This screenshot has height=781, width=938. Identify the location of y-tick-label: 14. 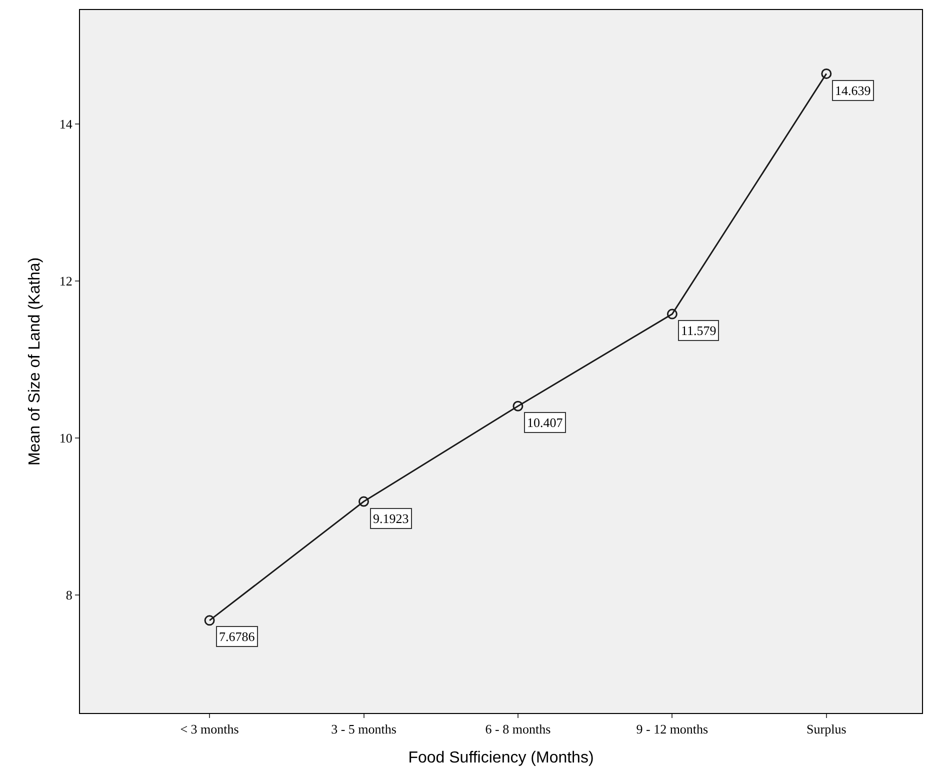
(66, 124).